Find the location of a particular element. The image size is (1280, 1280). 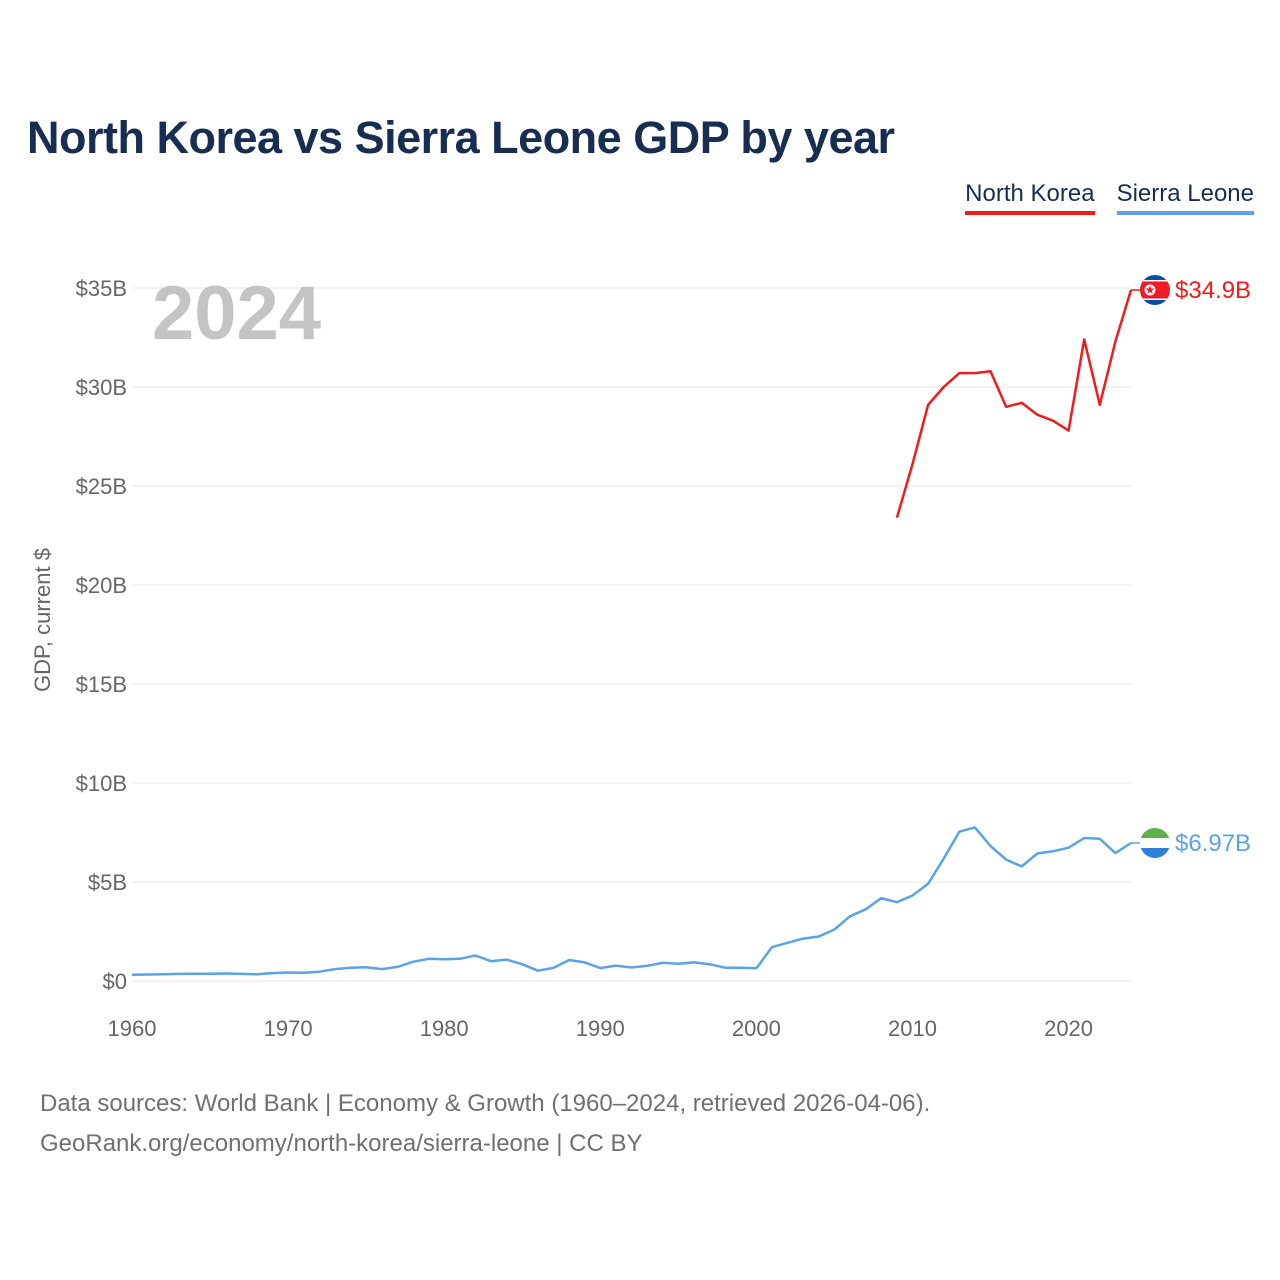

year-watermark: 2024 is located at coordinates (236, 313).